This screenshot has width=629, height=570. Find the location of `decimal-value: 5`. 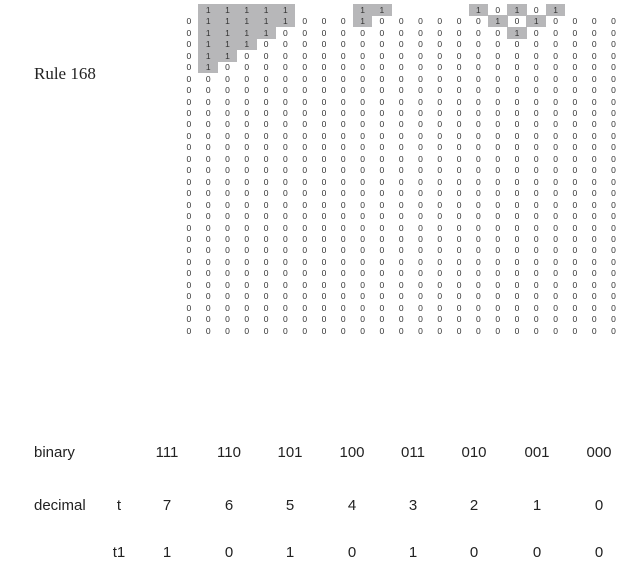

decimal-value: 5 is located at coordinates (290, 505).